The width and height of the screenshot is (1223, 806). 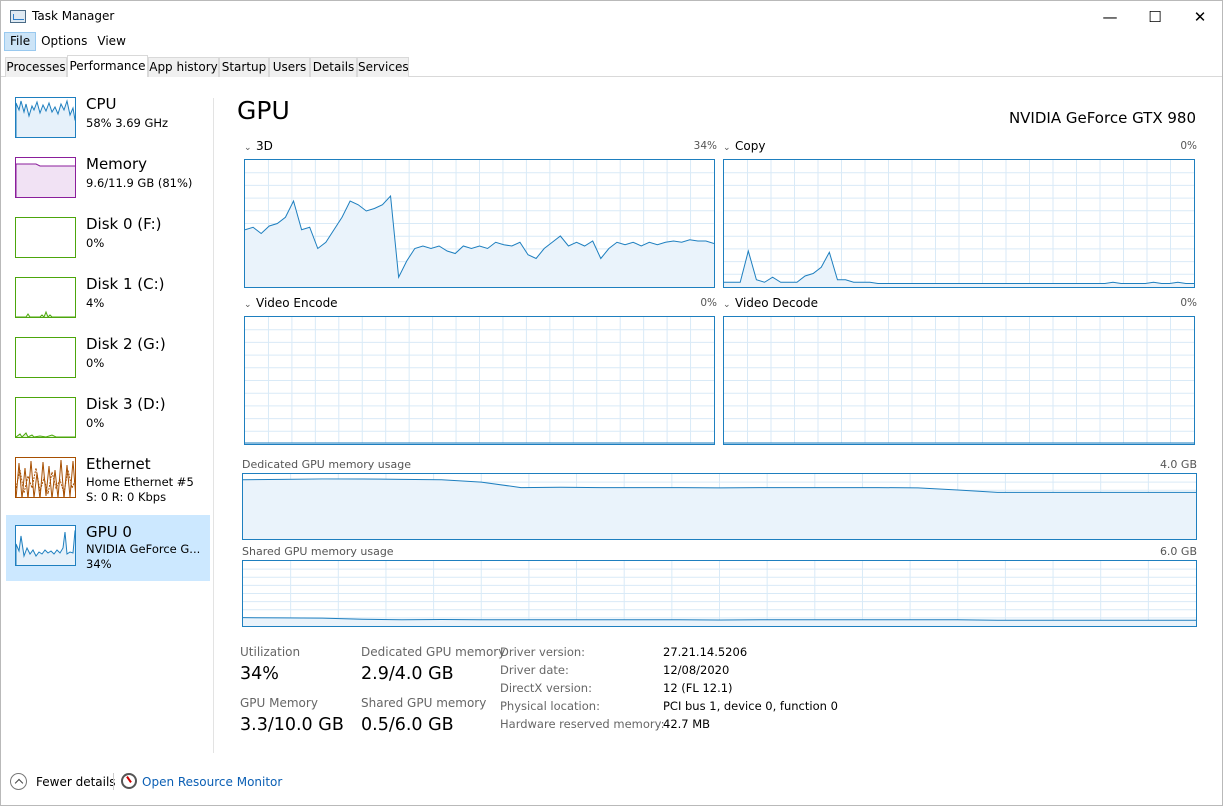 I want to click on open-resource-monitor-link: Open Resource Monitor, so click(x=212, y=782).